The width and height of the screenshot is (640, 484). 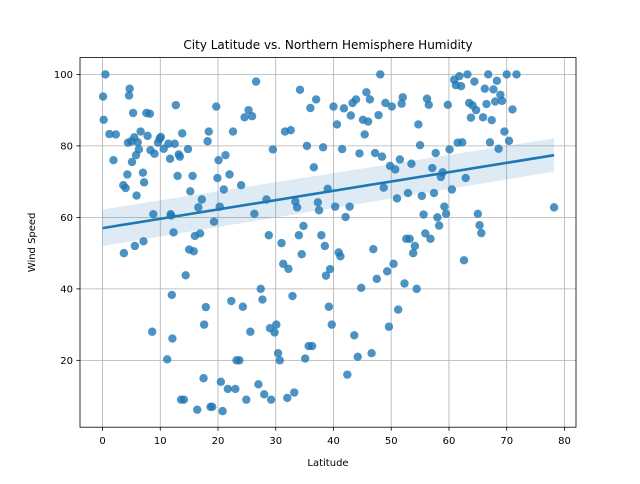 What do you see at coordinates (160, 441) in the screenshot?
I see `x-tick-label: 10` at bounding box center [160, 441].